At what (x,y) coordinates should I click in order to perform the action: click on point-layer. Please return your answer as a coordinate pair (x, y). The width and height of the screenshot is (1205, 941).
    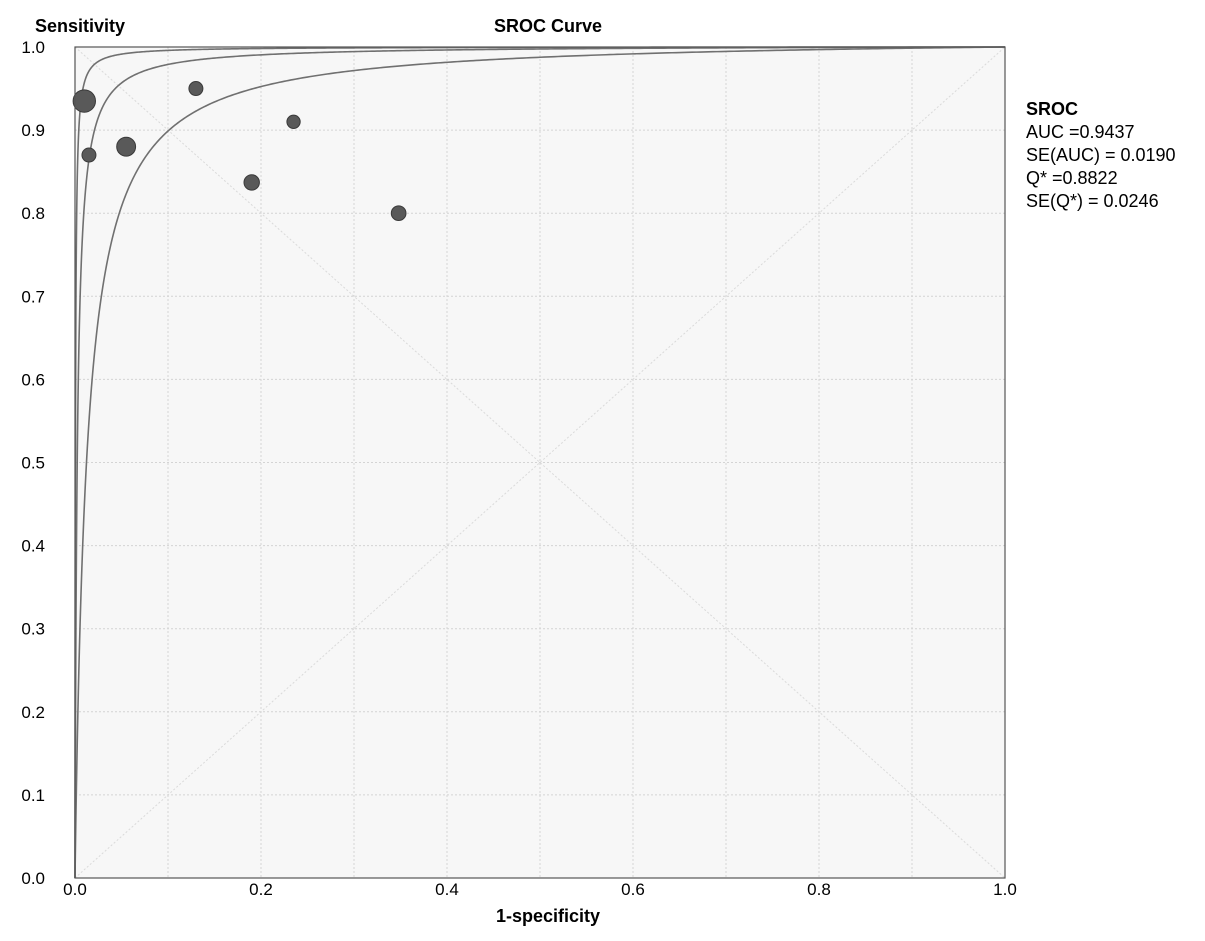
    Looking at the image, I should click on (239, 151).